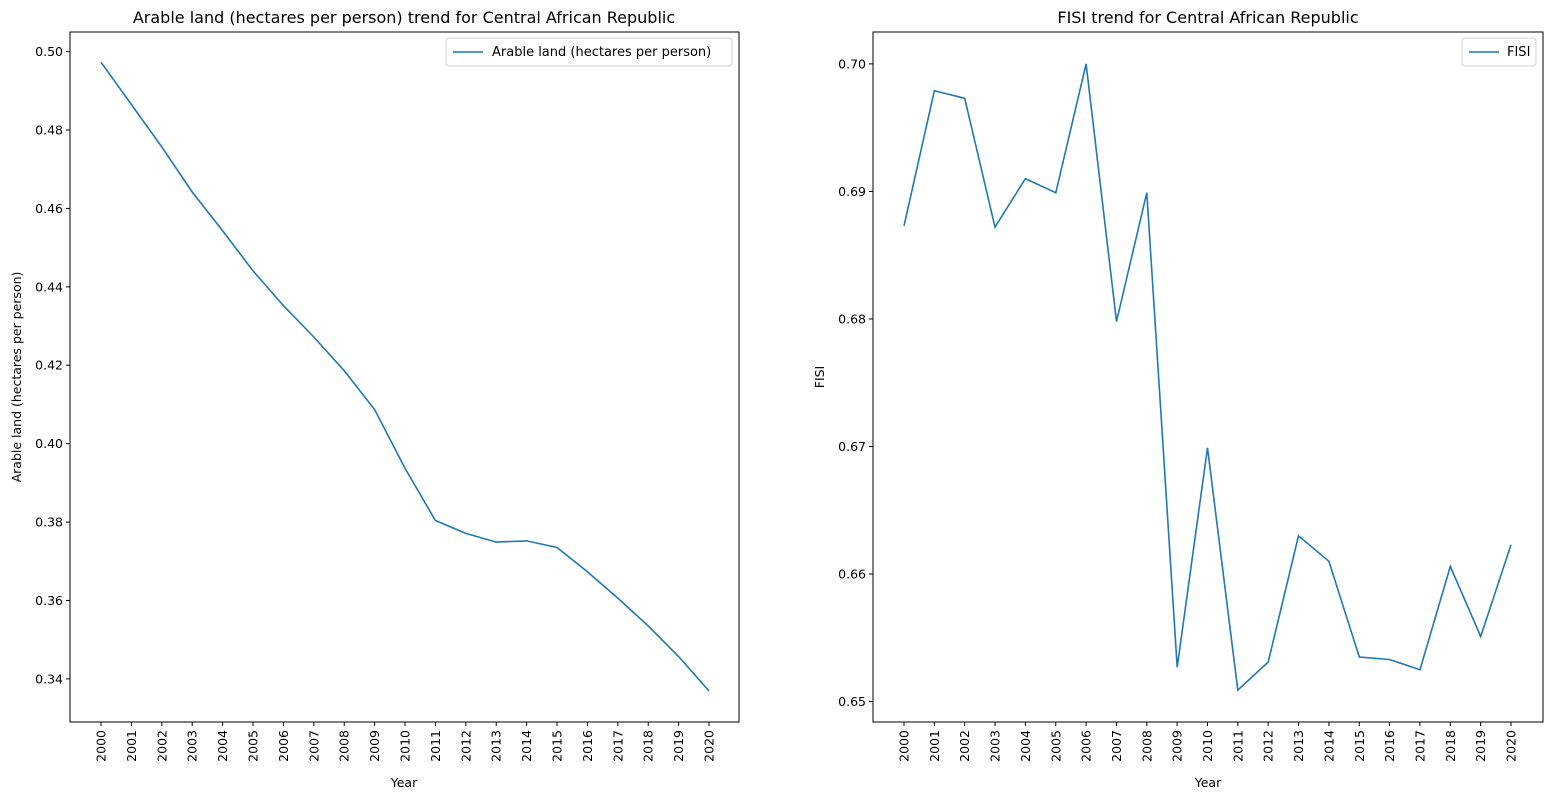 The image size is (1552, 799). I want to click on y-tick-label: 0.48, so click(49, 130).